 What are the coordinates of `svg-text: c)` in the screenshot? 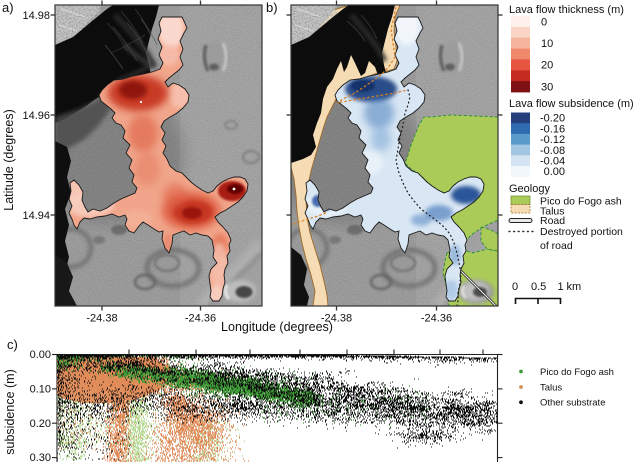 It's located at (12, 344).